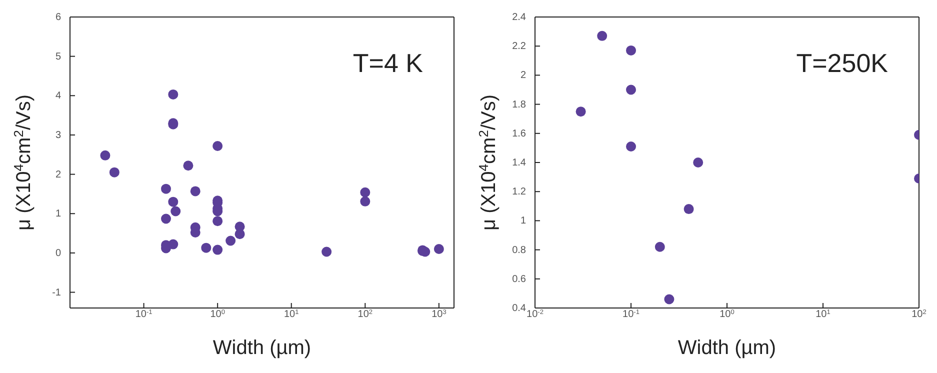 This screenshot has height=373, width=937. What do you see at coordinates (519, 250) in the screenshot?
I see `y-tick-label: 0.8` at bounding box center [519, 250].